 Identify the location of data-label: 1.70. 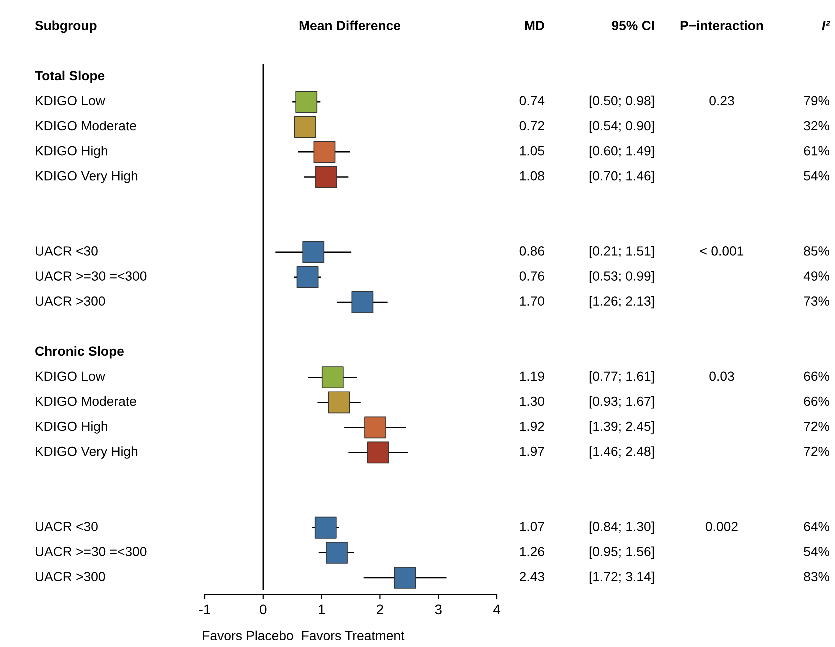
(532, 301).